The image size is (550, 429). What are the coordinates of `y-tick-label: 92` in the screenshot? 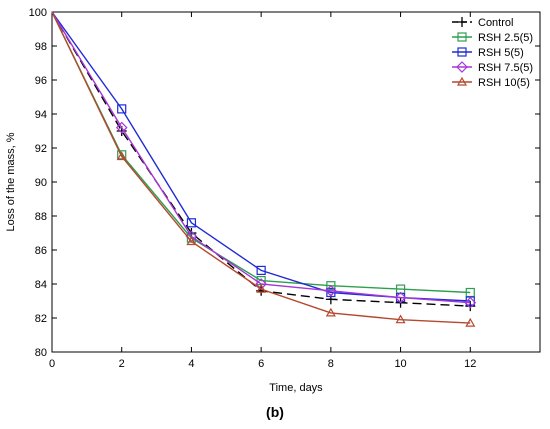 It's located at (41, 149).